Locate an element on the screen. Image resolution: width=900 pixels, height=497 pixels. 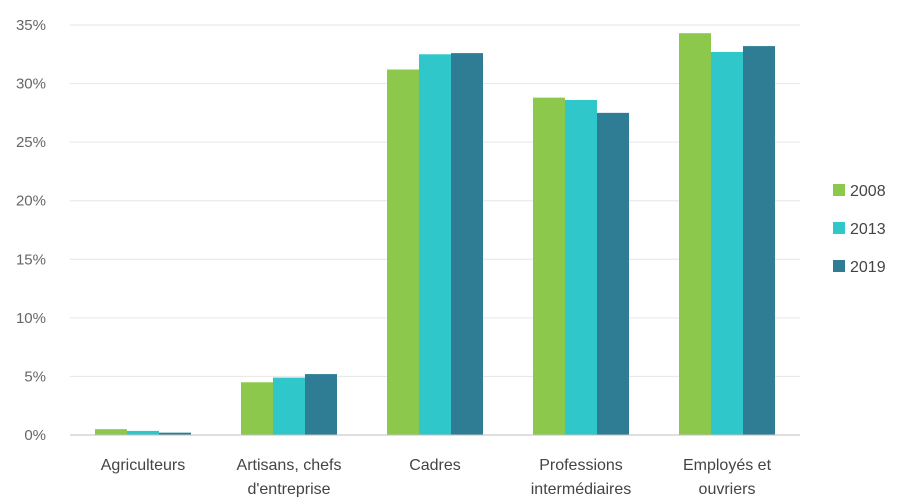
x-category-label: Professions intermédiaires is located at coordinates (581, 477).